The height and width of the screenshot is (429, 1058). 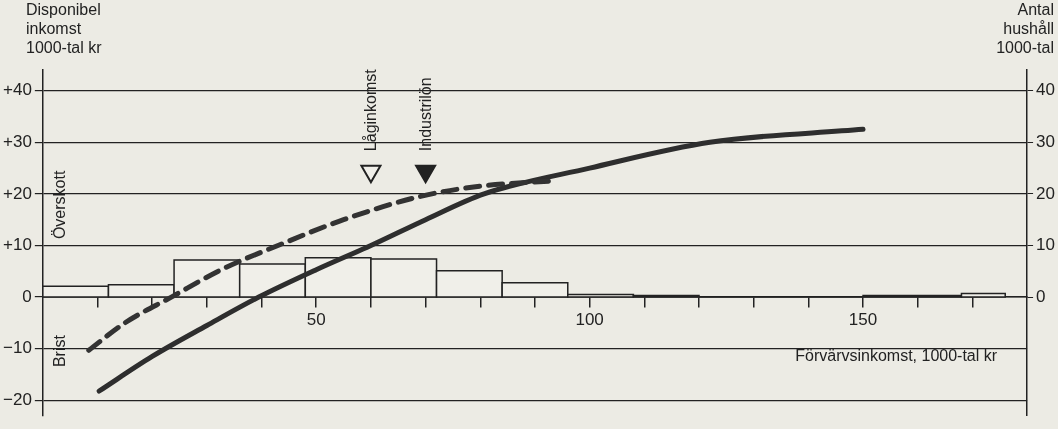 I want to click on y-tick-label: +10, so click(x=17, y=245).